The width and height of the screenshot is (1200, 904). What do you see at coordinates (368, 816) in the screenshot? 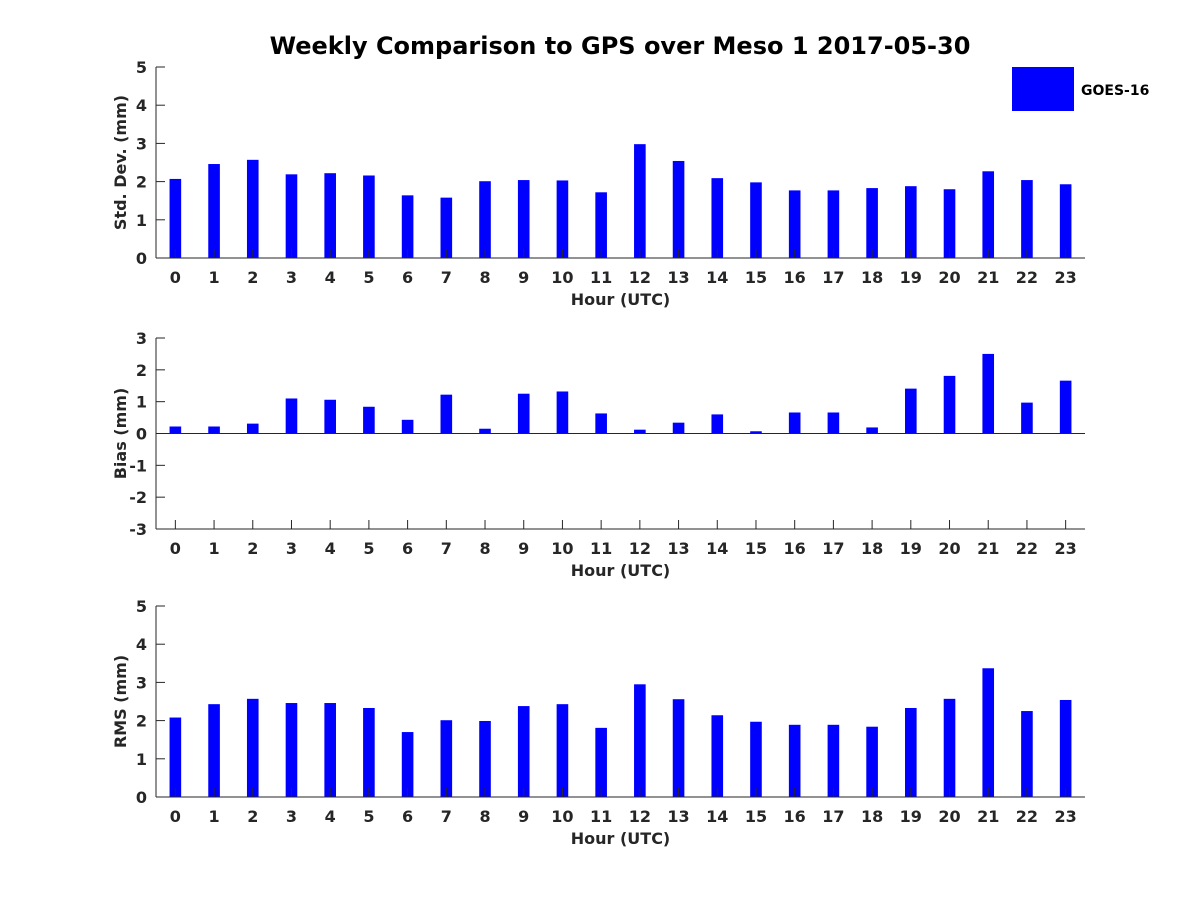
I see `x-tick-label-panel-3: 5` at bounding box center [368, 816].